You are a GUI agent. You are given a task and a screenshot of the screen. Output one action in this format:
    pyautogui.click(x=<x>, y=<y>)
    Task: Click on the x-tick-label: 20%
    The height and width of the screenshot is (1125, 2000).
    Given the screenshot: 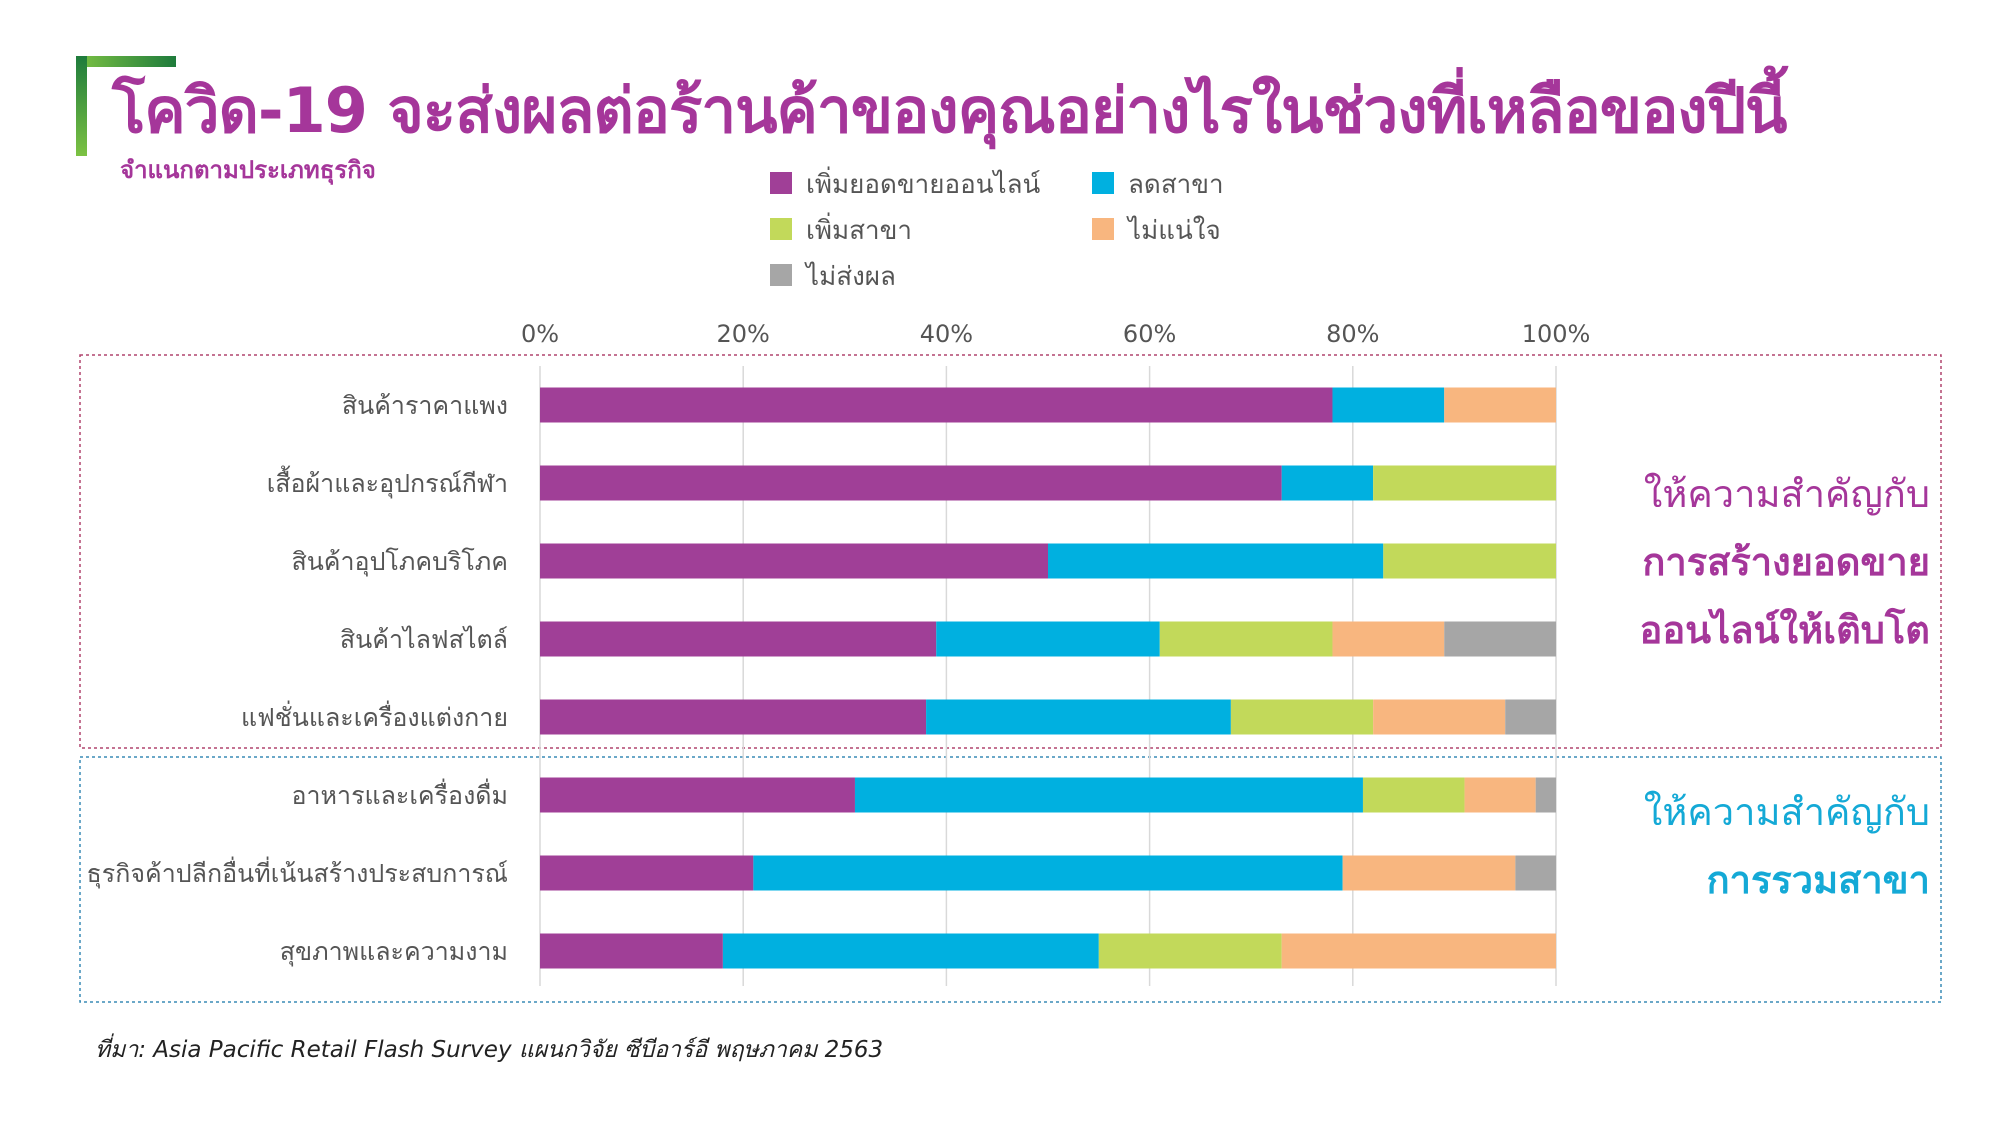 What is the action you would take?
    pyautogui.click(x=743, y=334)
    